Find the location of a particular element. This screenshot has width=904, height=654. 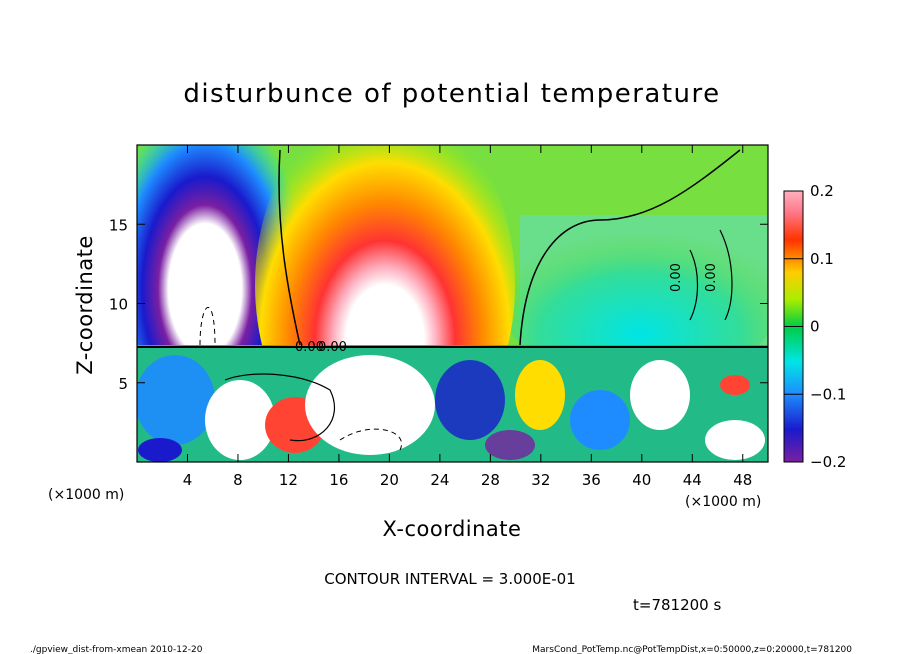

x-tick-label: 36 is located at coordinates (591, 480).